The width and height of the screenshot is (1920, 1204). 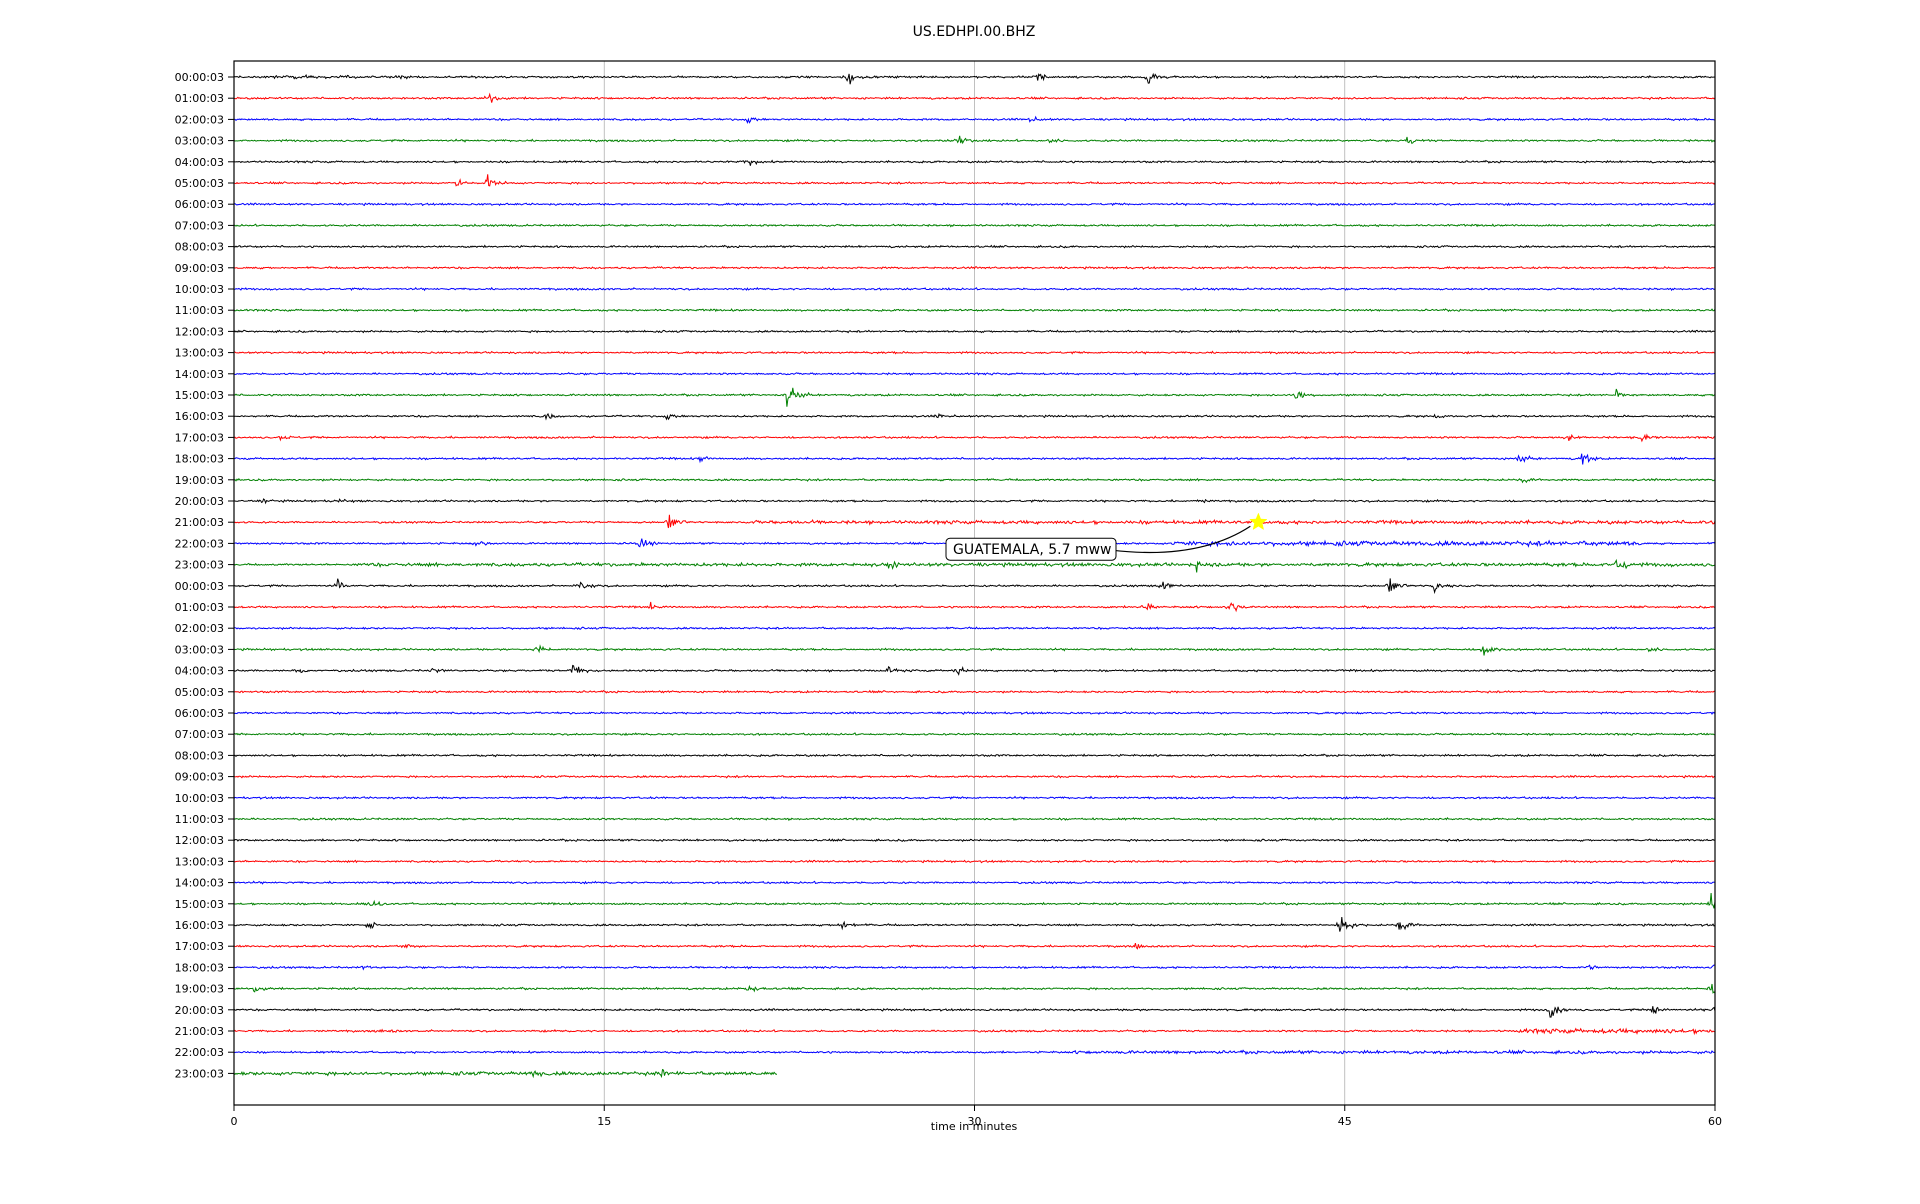 I want to click on row-label-11: 11:00:03, so click(x=199, y=310).